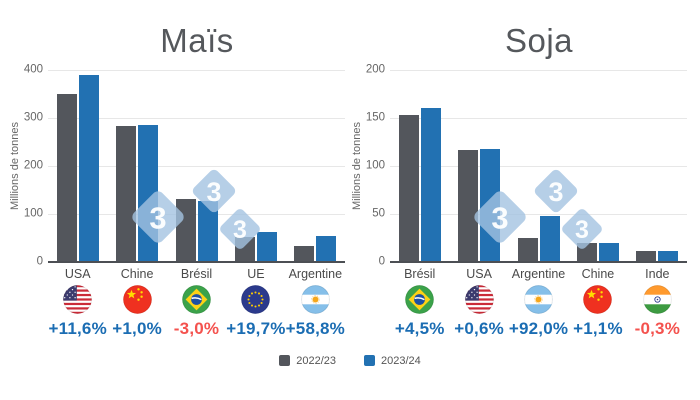 The width and height of the screenshot is (700, 400). What do you see at coordinates (316, 360) in the screenshot?
I see `legend-label: 2022/23` at bounding box center [316, 360].